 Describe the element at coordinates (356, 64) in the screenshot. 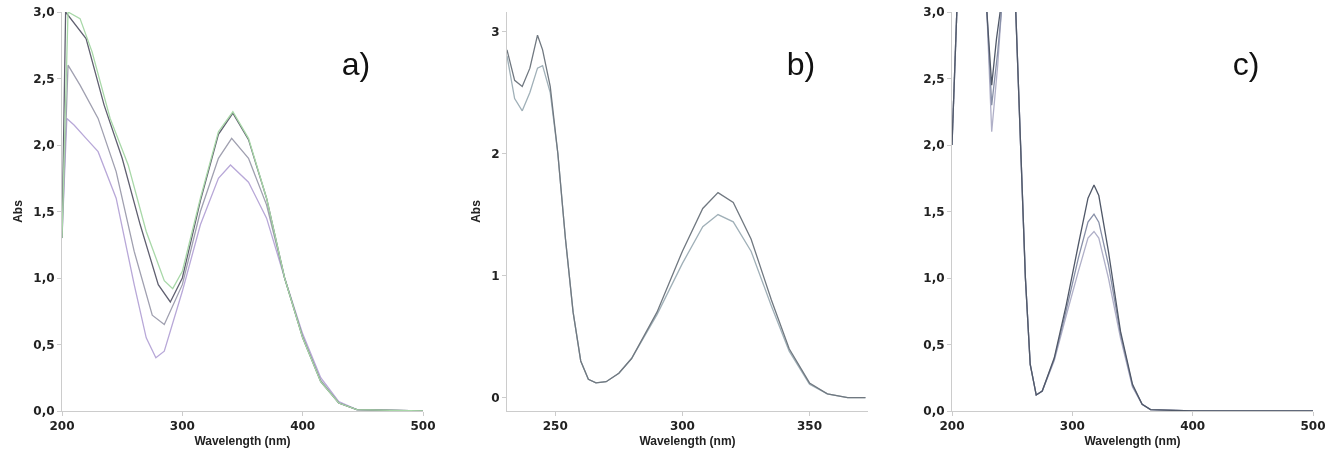

I see `text: a)` at that location.